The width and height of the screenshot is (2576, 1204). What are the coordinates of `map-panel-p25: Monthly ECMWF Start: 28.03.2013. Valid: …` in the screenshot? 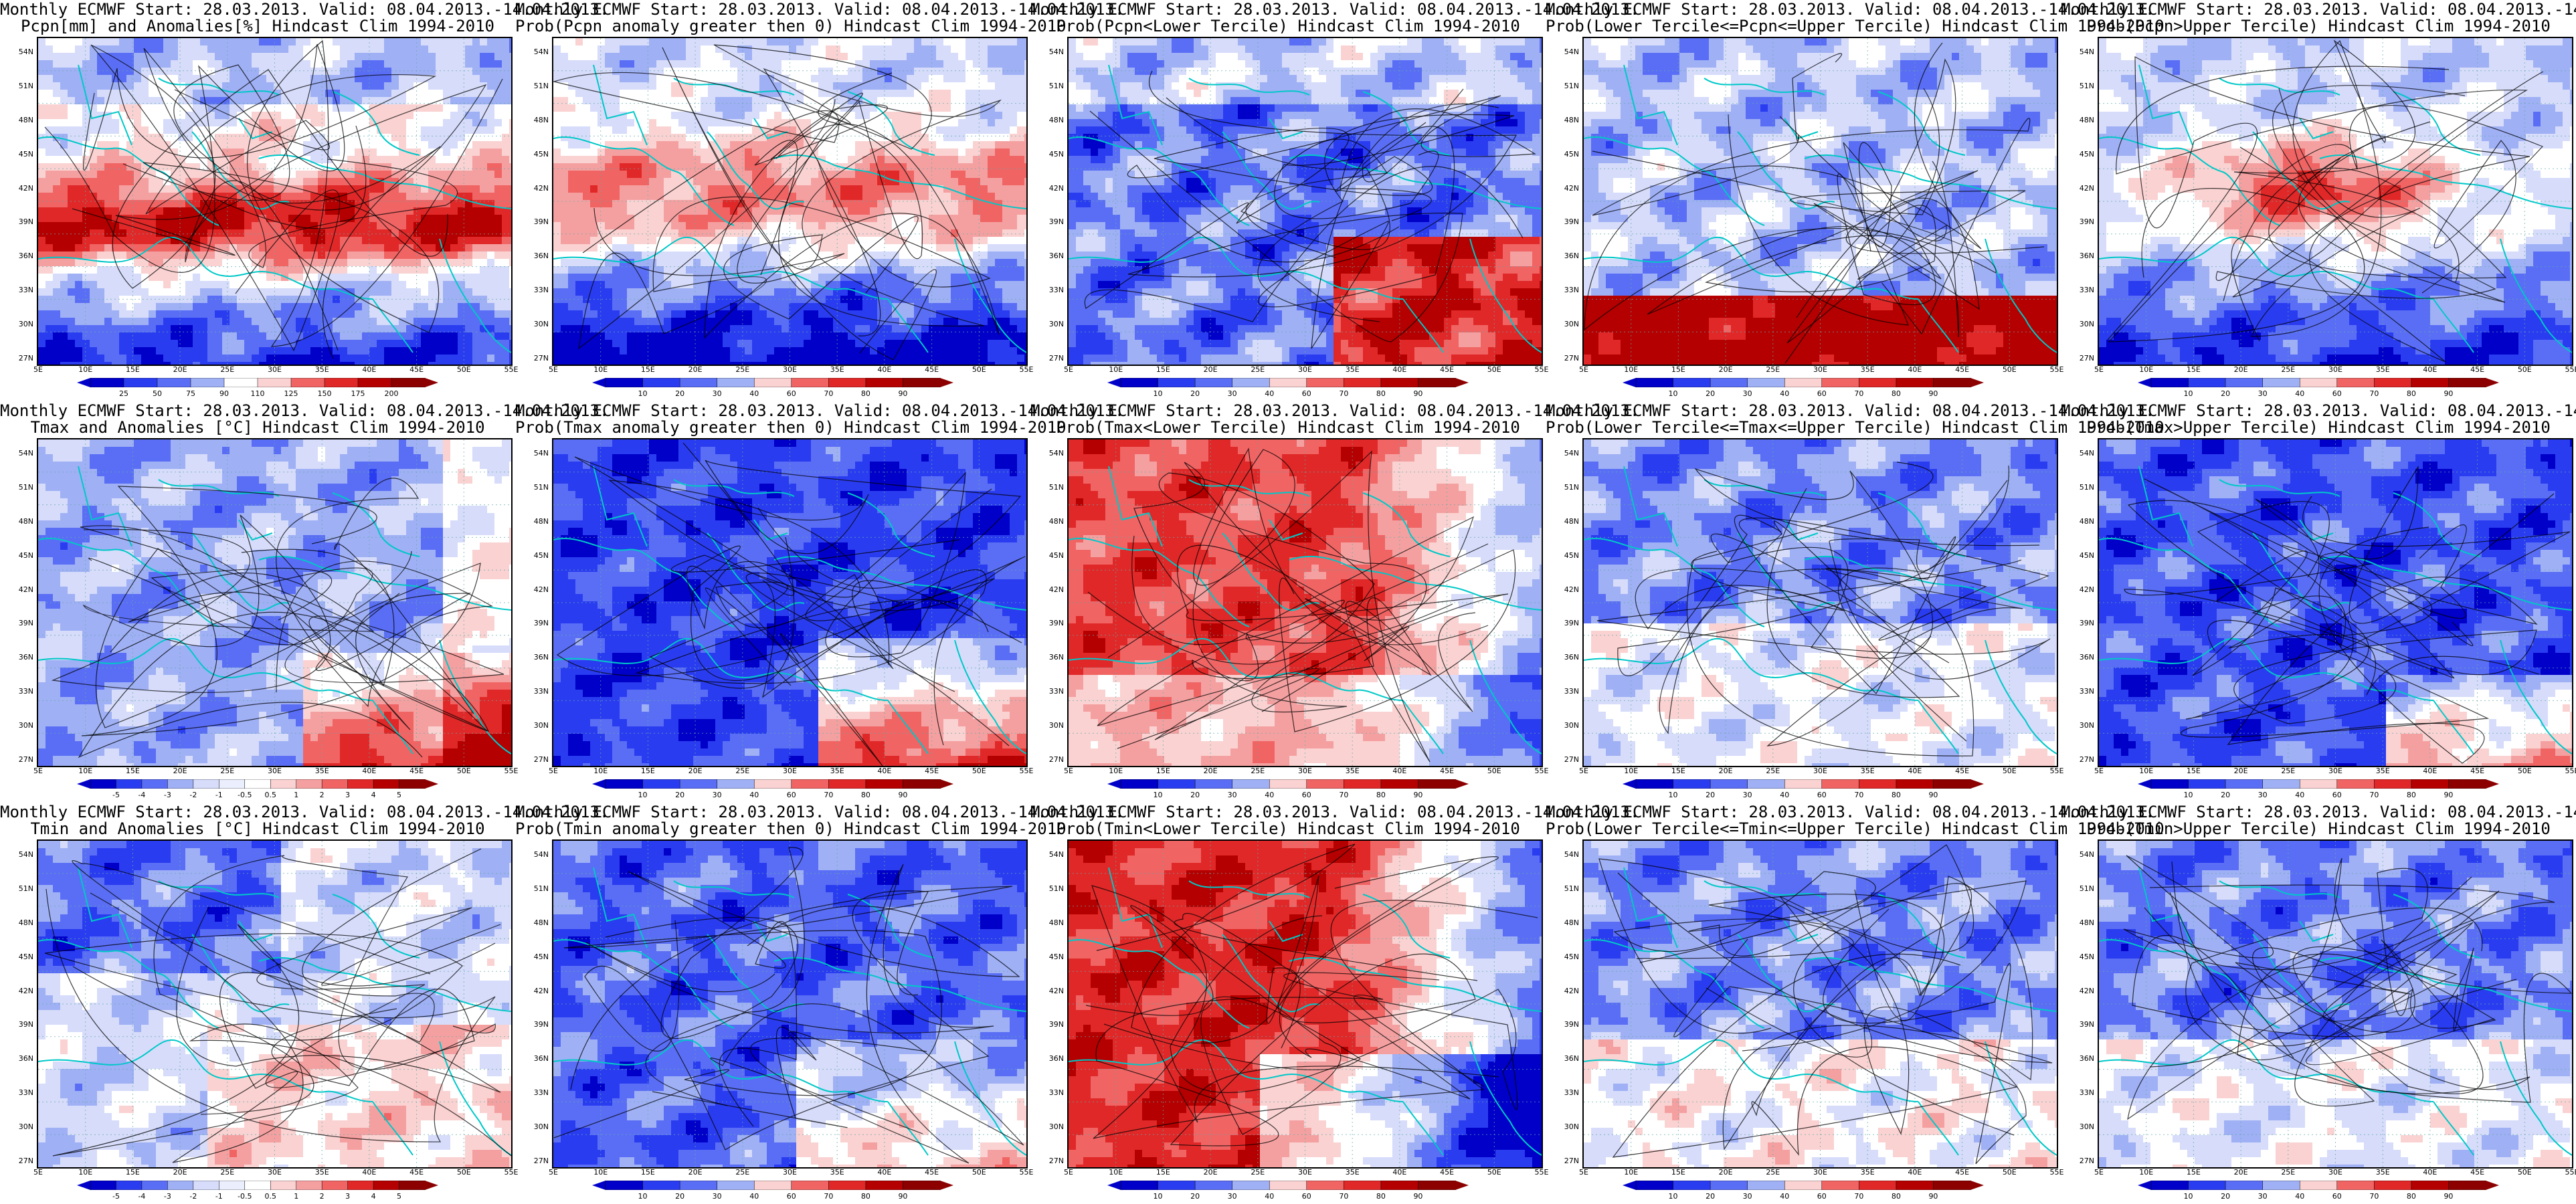 It's located at (2318, 602).